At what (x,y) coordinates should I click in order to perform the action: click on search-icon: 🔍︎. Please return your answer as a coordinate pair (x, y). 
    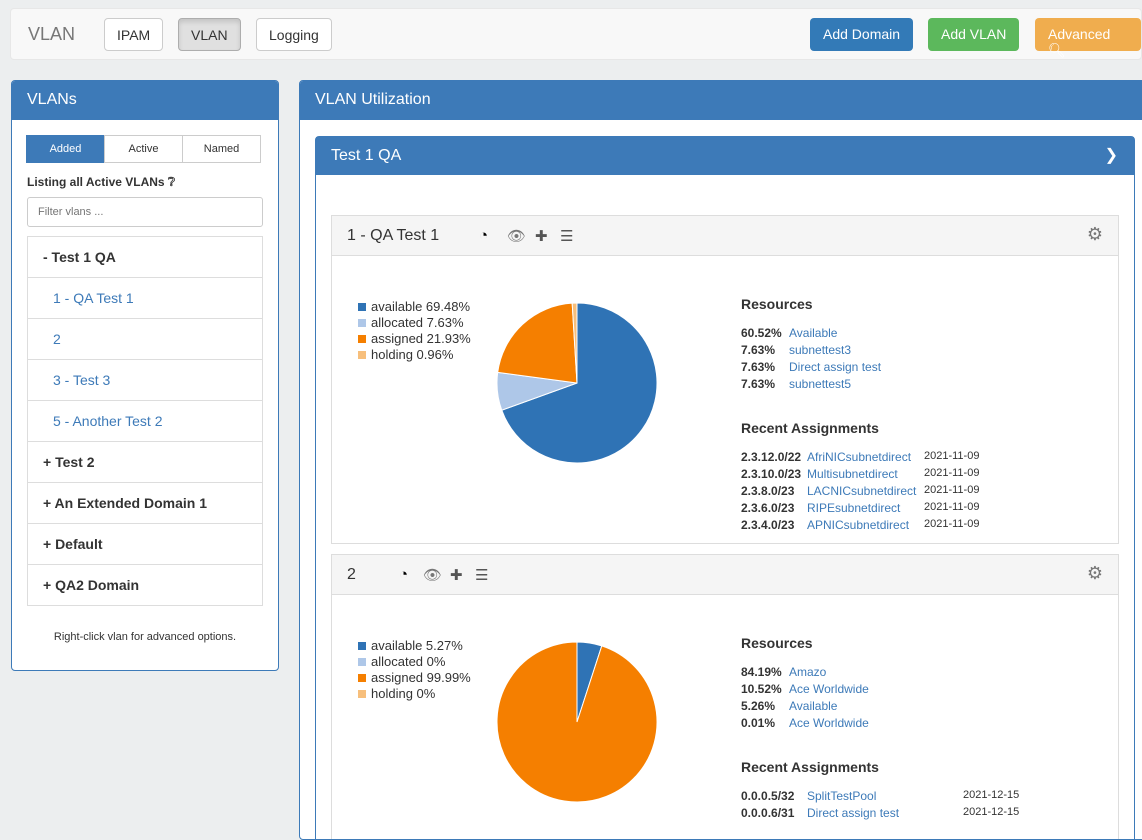
    Looking at the image, I should click on (1057, 50).